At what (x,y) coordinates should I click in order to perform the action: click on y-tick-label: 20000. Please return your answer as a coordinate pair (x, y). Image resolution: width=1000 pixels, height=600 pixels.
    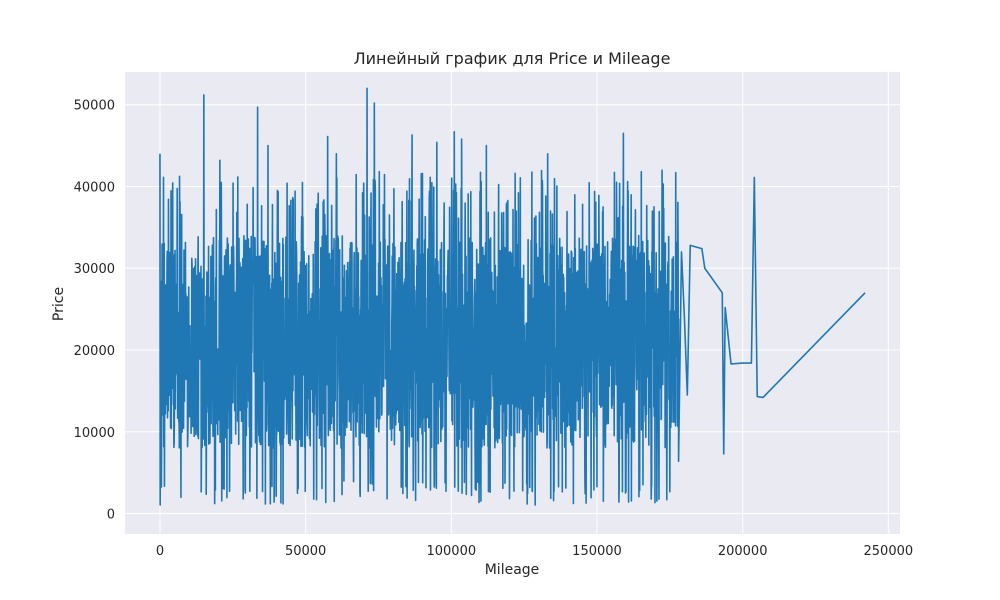
    Looking at the image, I should click on (94, 351).